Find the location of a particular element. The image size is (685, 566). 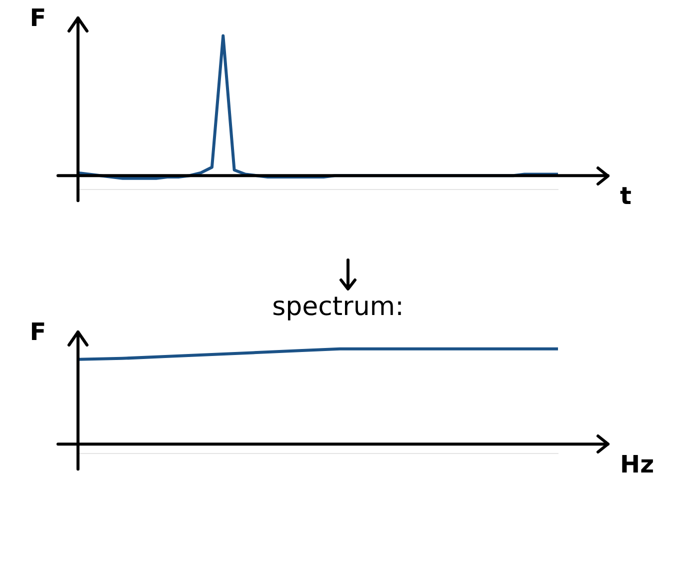

x-axis-title: Hz is located at coordinates (637, 464).